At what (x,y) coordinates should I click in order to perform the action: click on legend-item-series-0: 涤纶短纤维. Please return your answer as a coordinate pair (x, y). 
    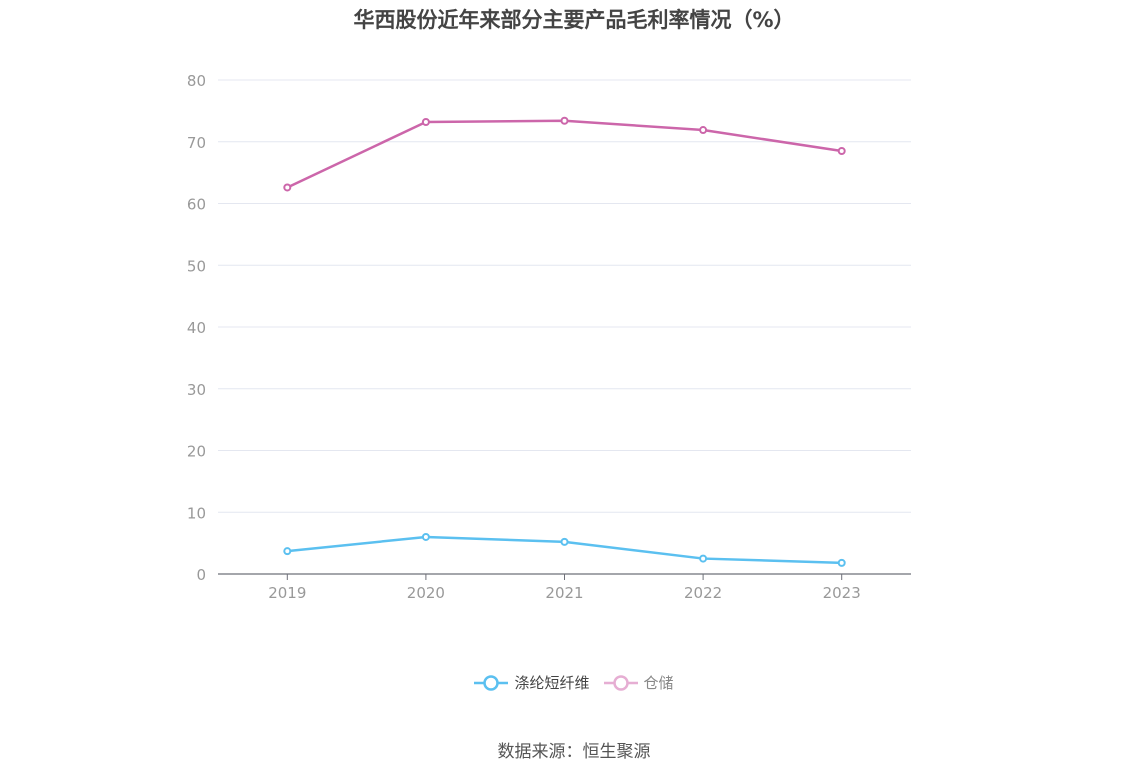
    Looking at the image, I should click on (532, 682).